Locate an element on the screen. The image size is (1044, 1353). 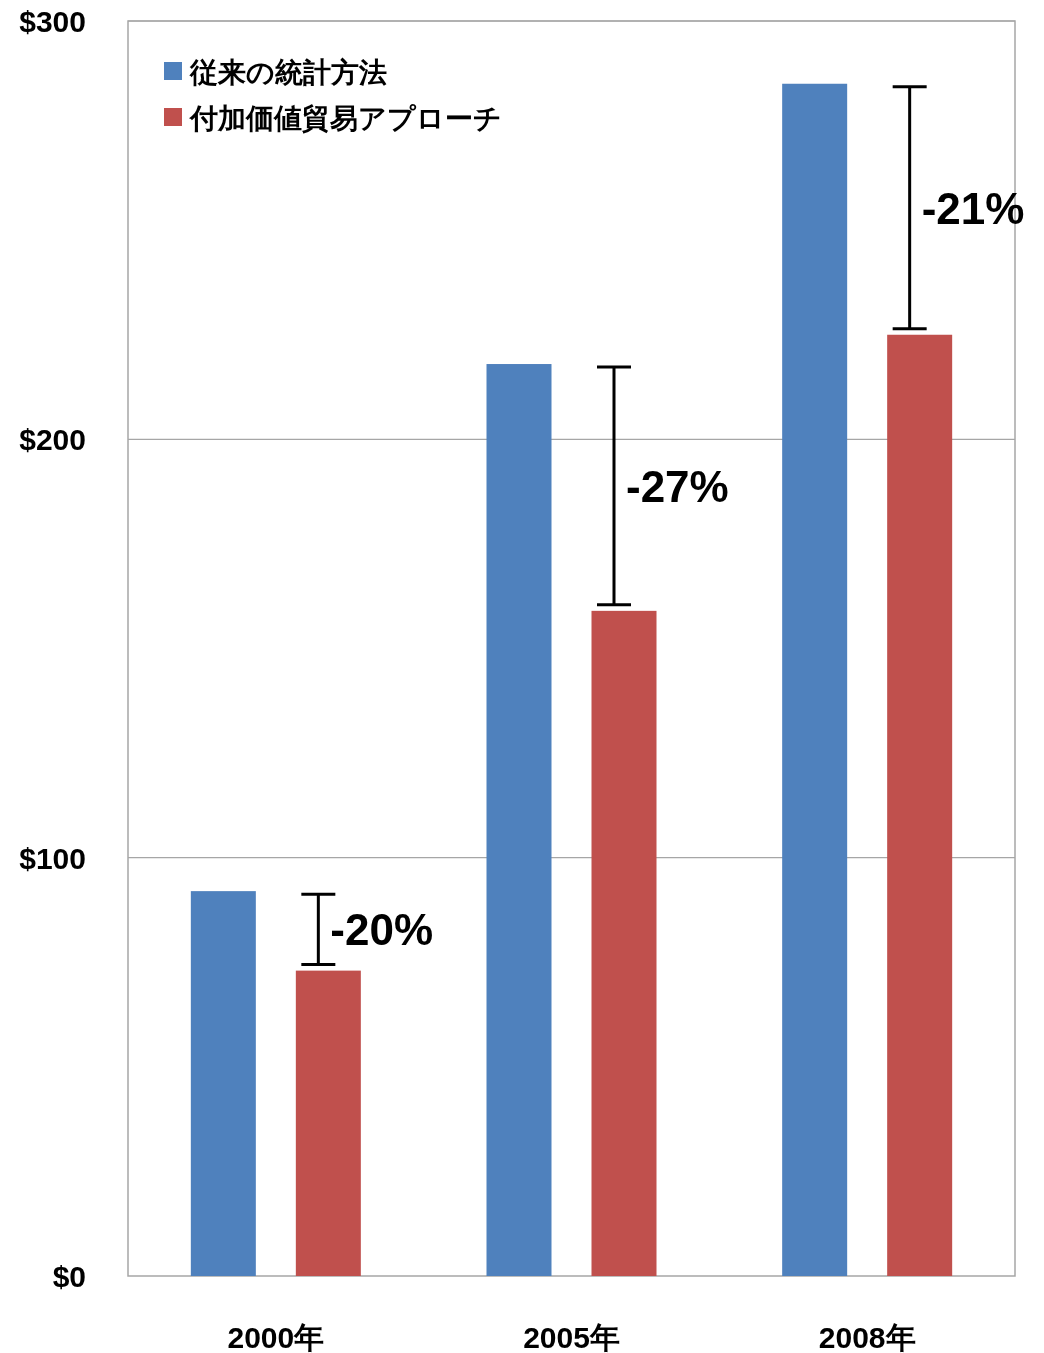
y-tick-label: $0 is located at coordinates (69, 1276).